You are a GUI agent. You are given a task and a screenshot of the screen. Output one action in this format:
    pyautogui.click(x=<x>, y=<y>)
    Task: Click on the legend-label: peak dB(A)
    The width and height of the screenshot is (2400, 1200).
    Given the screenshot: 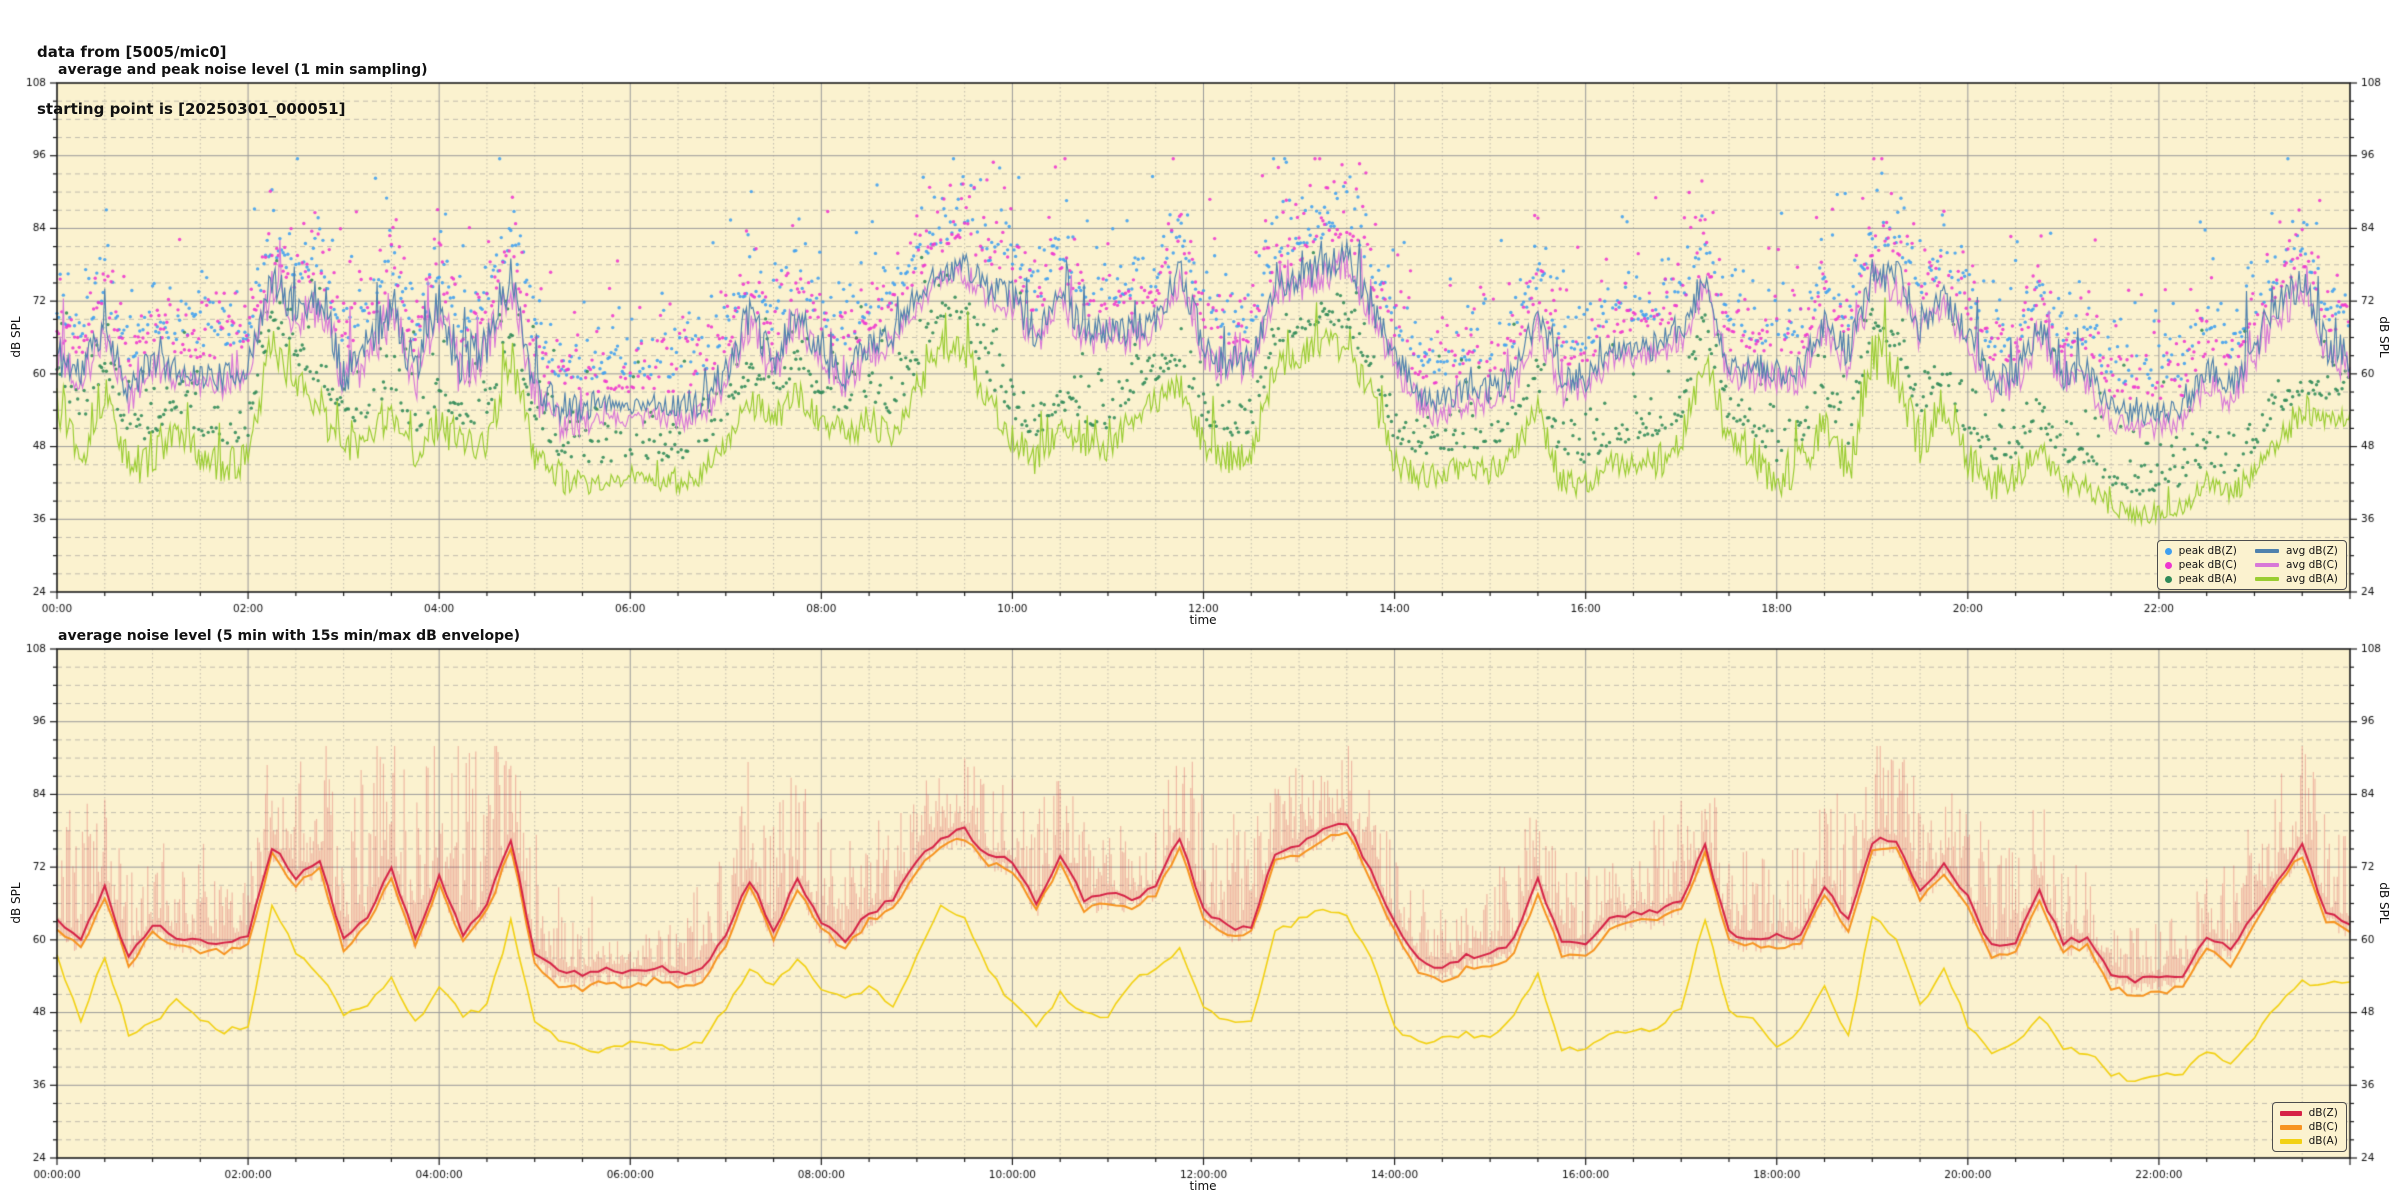 What is the action you would take?
    pyautogui.click(x=2207, y=579)
    